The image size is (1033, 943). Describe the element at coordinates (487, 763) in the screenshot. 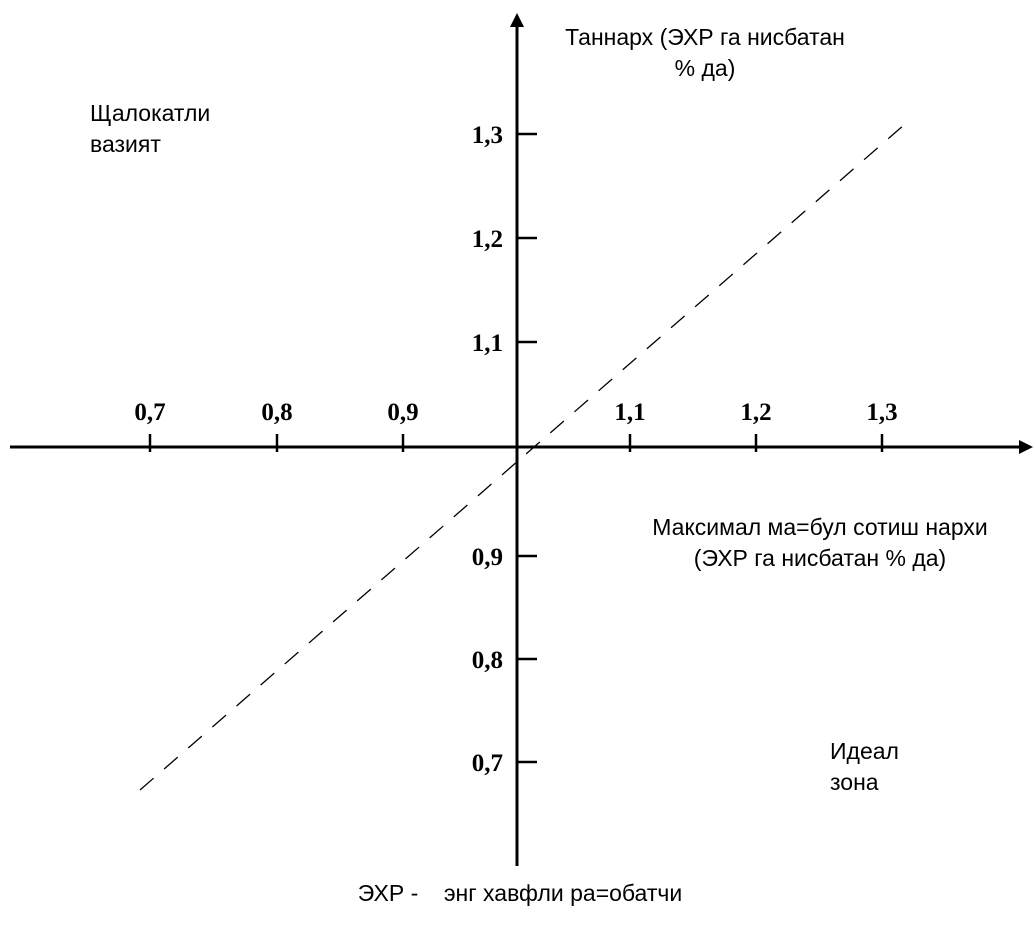

I see `y-tick-label: 0,7` at that location.